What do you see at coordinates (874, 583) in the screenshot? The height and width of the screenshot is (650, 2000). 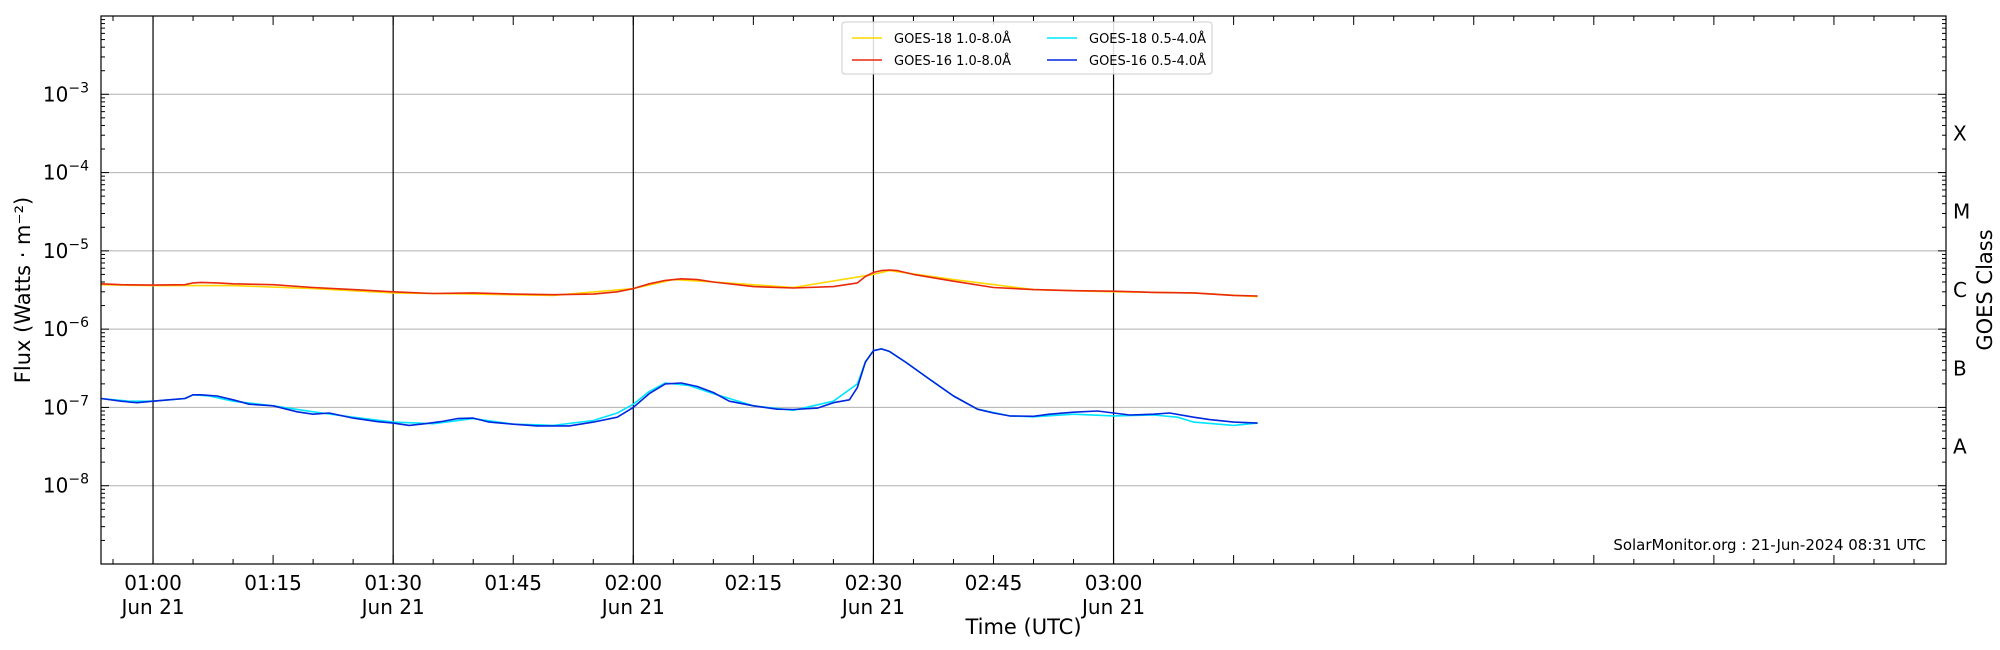 I see `x-tick-label: 02:30` at bounding box center [874, 583].